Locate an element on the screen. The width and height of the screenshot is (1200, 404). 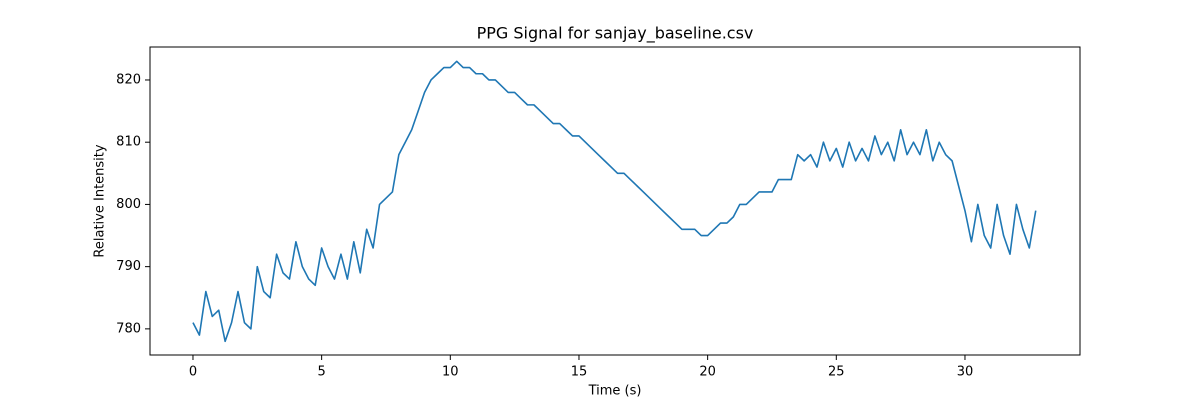
y-tick-label: 790 is located at coordinates (128, 266).